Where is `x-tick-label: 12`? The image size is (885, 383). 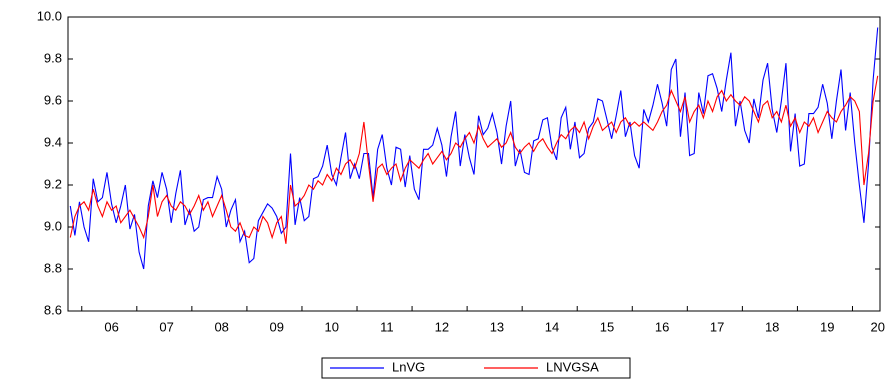
x-tick-label: 12 is located at coordinates (442, 326).